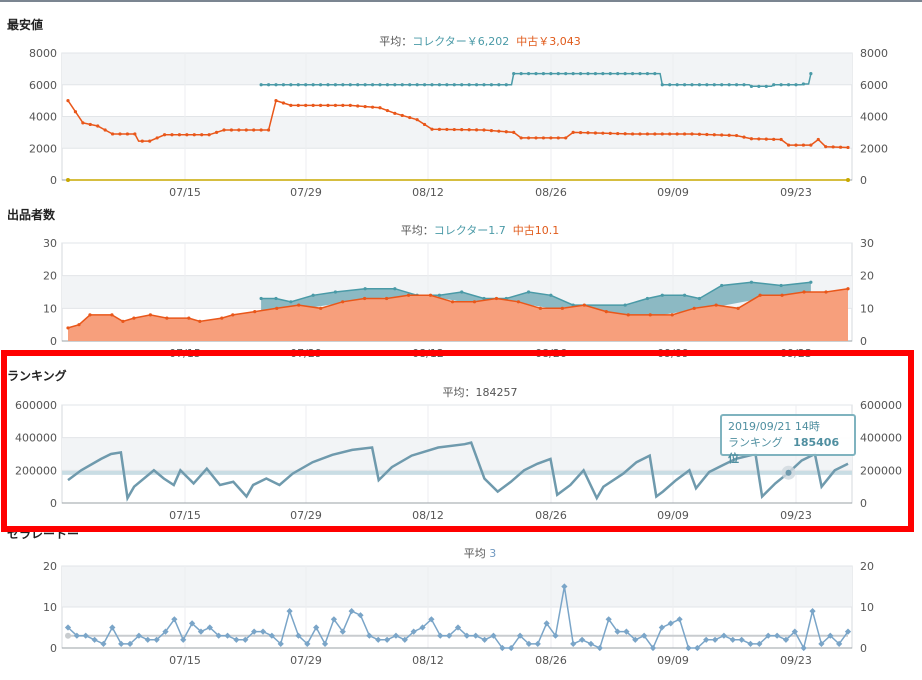 Image resolution: width=922 pixels, height=680 pixels. I want to click on price-y-tick-right: 0, so click(863, 180).